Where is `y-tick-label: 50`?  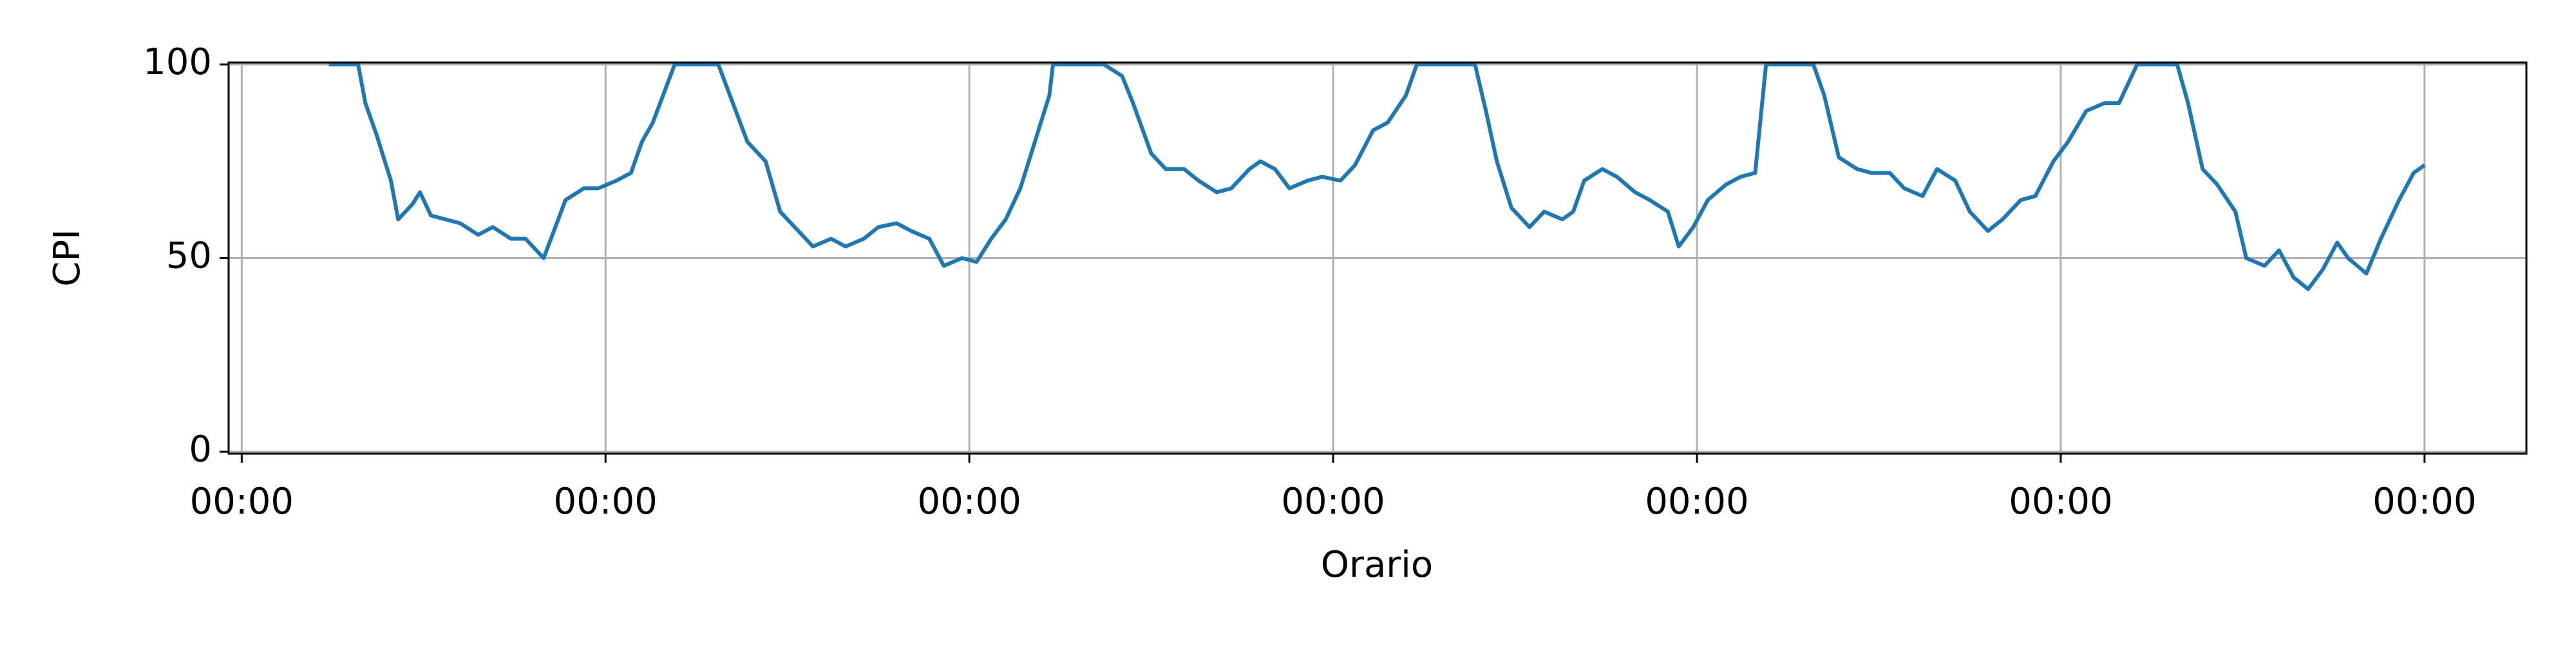 y-tick-label: 50 is located at coordinates (189, 256).